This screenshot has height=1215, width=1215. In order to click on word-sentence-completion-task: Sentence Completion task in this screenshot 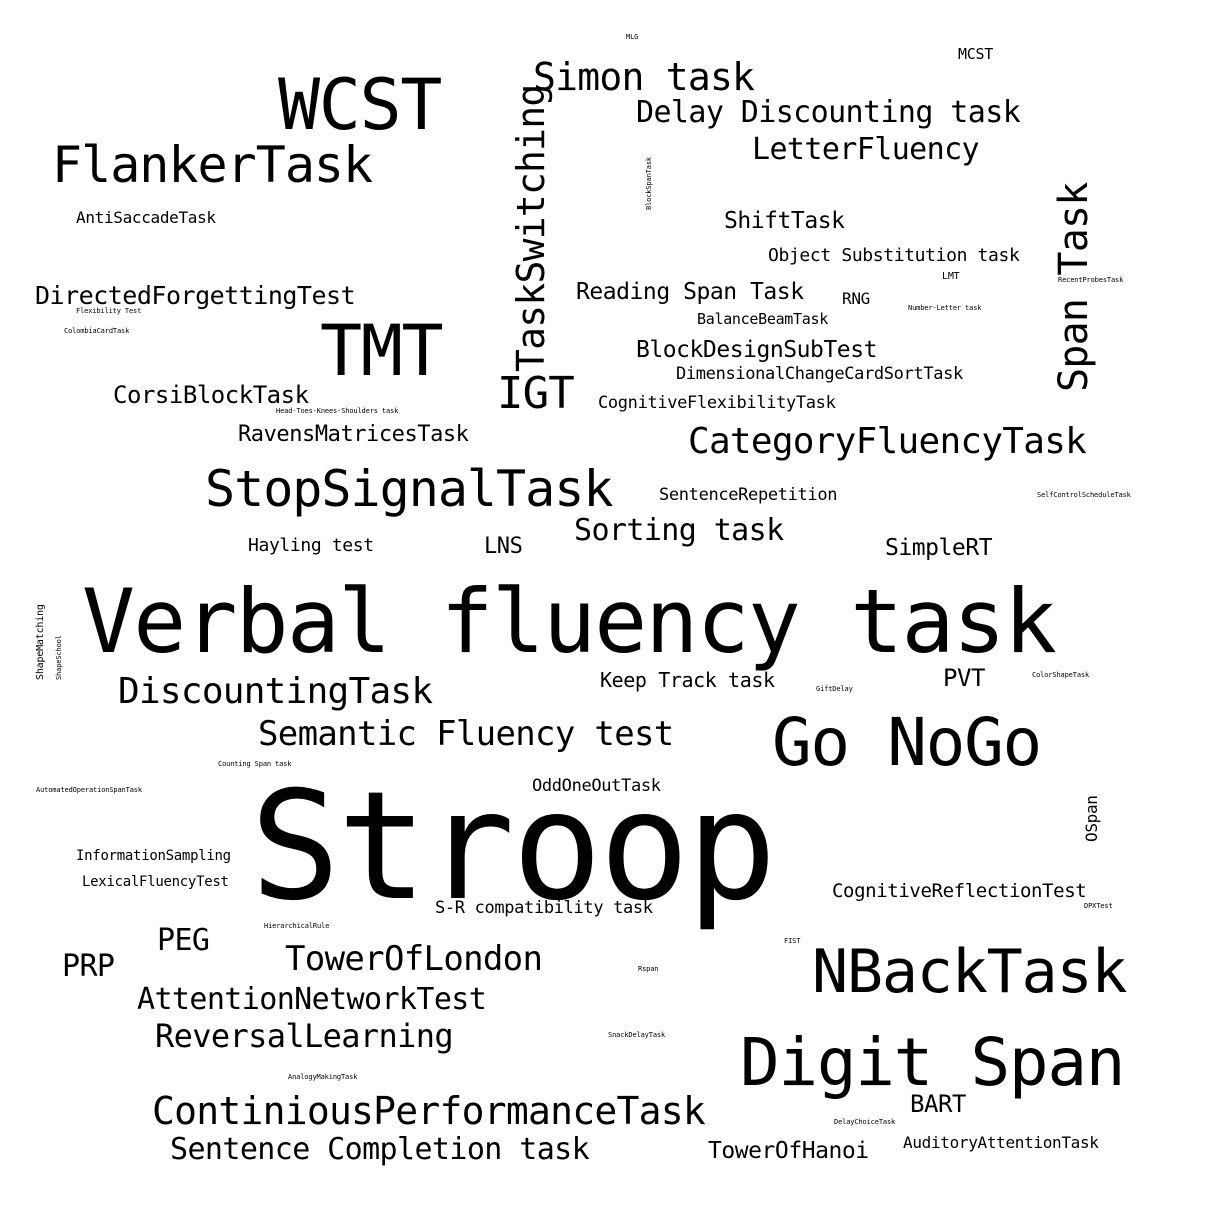, I will do `click(380, 1149)`.